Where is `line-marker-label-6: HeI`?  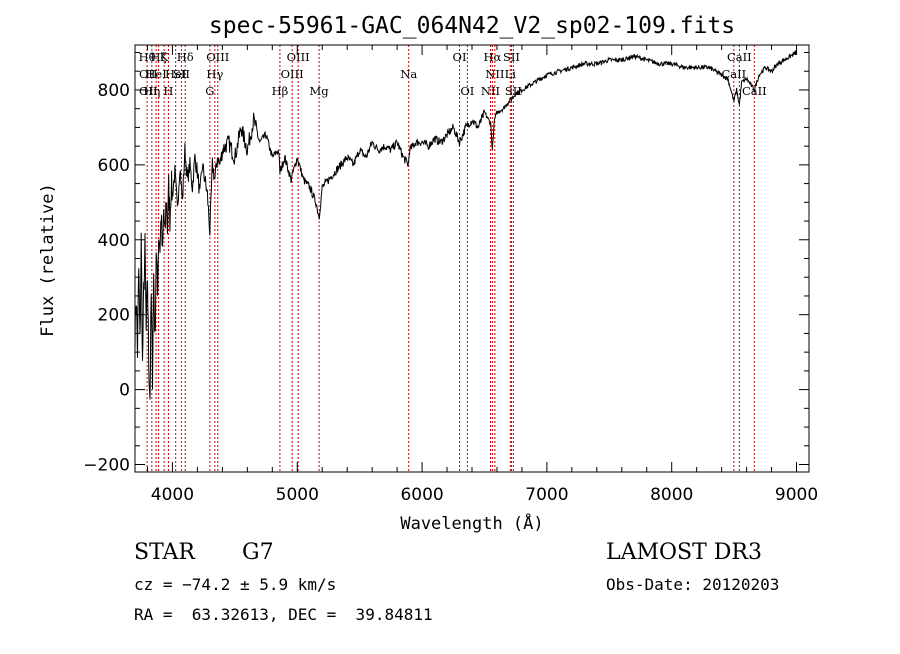
line-marker-label-6: HeI is located at coordinates (175, 74).